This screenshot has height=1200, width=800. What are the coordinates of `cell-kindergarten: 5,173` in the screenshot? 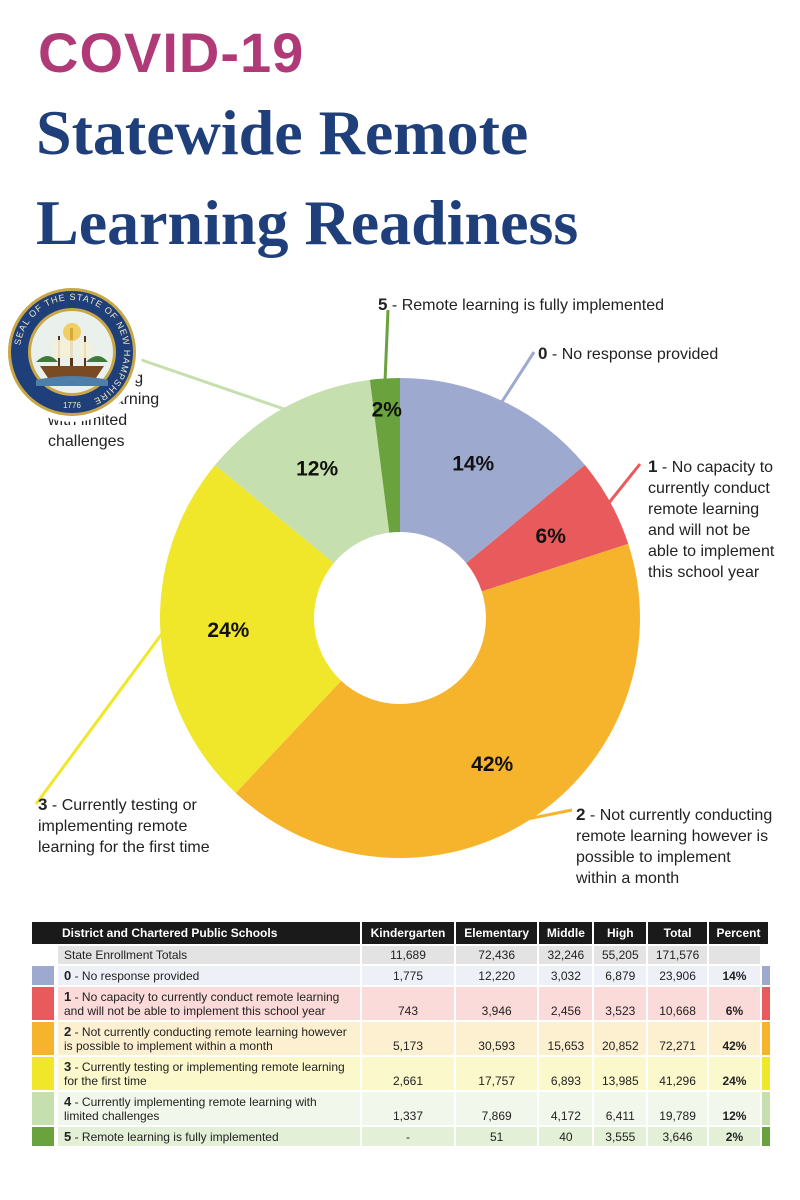 It's located at (409, 1038).